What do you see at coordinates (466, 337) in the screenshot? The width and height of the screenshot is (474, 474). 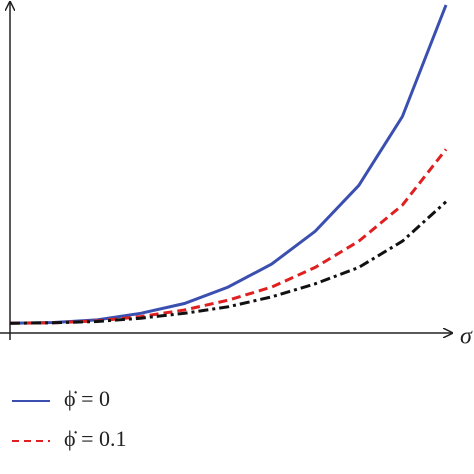 I see `x-axis-label: σ` at bounding box center [466, 337].